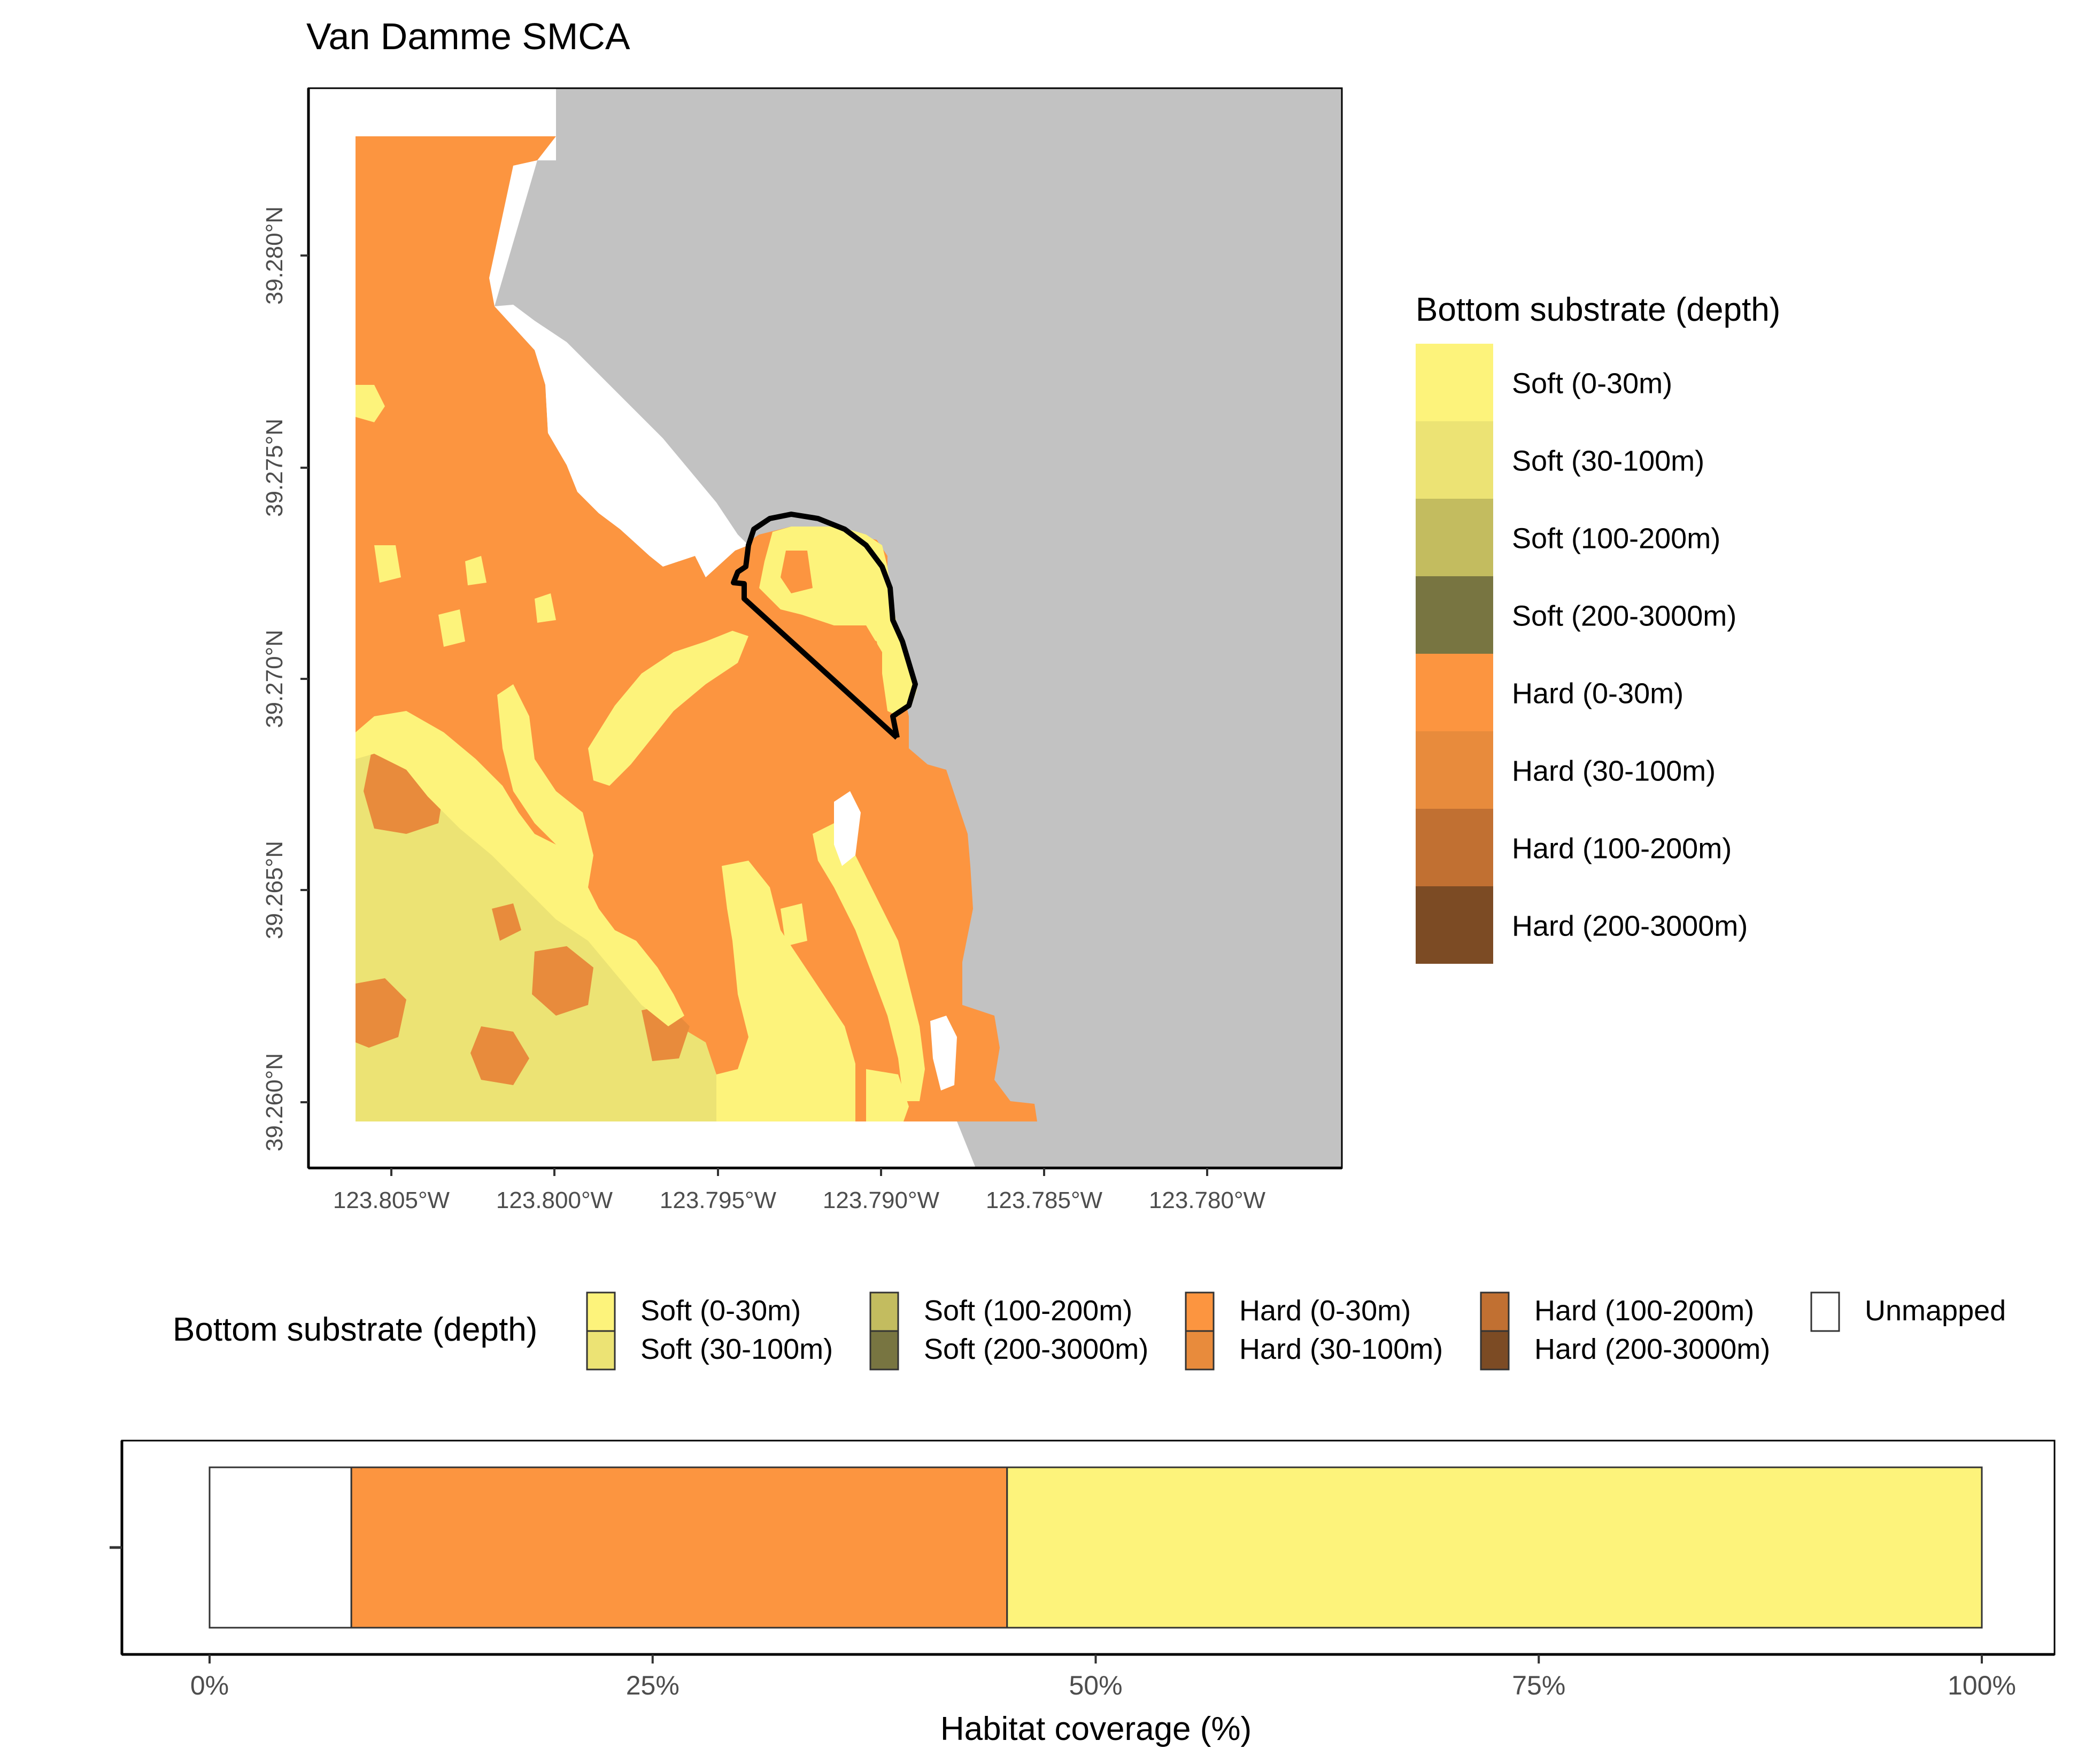  What do you see at coordinates (546, 148) in the screenshot?
I see `unmapped-nearshore` at bounding box center [546, 148].